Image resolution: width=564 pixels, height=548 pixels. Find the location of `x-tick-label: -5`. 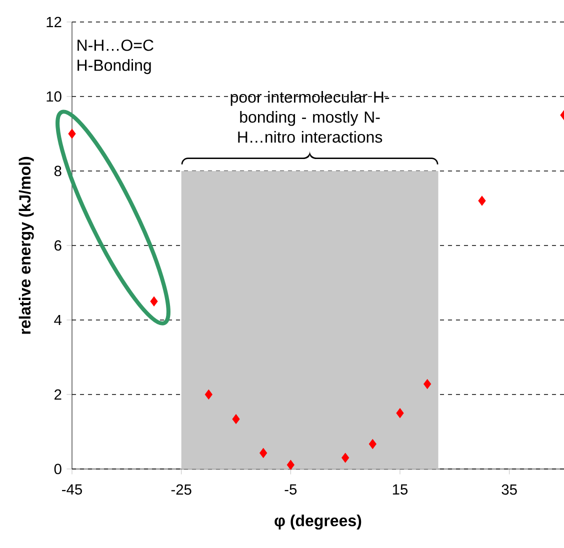

x-tick-label: -5 is located at coordinates (290, 489).